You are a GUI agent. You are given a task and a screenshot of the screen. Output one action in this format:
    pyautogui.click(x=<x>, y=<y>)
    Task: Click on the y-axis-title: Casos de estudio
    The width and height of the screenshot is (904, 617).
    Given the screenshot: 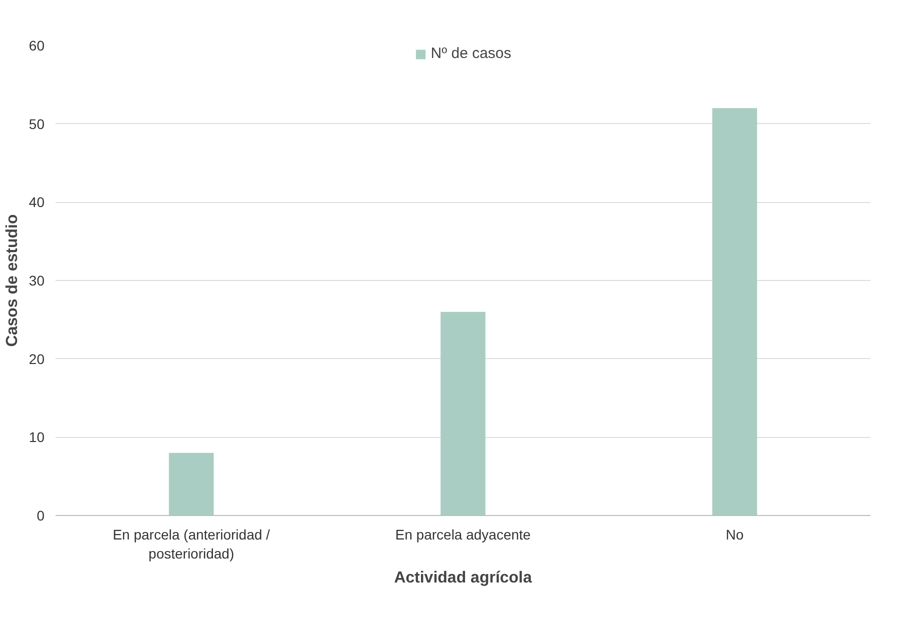 What is the action you would take?
    pyautogui.click(x=12, y=280)
    